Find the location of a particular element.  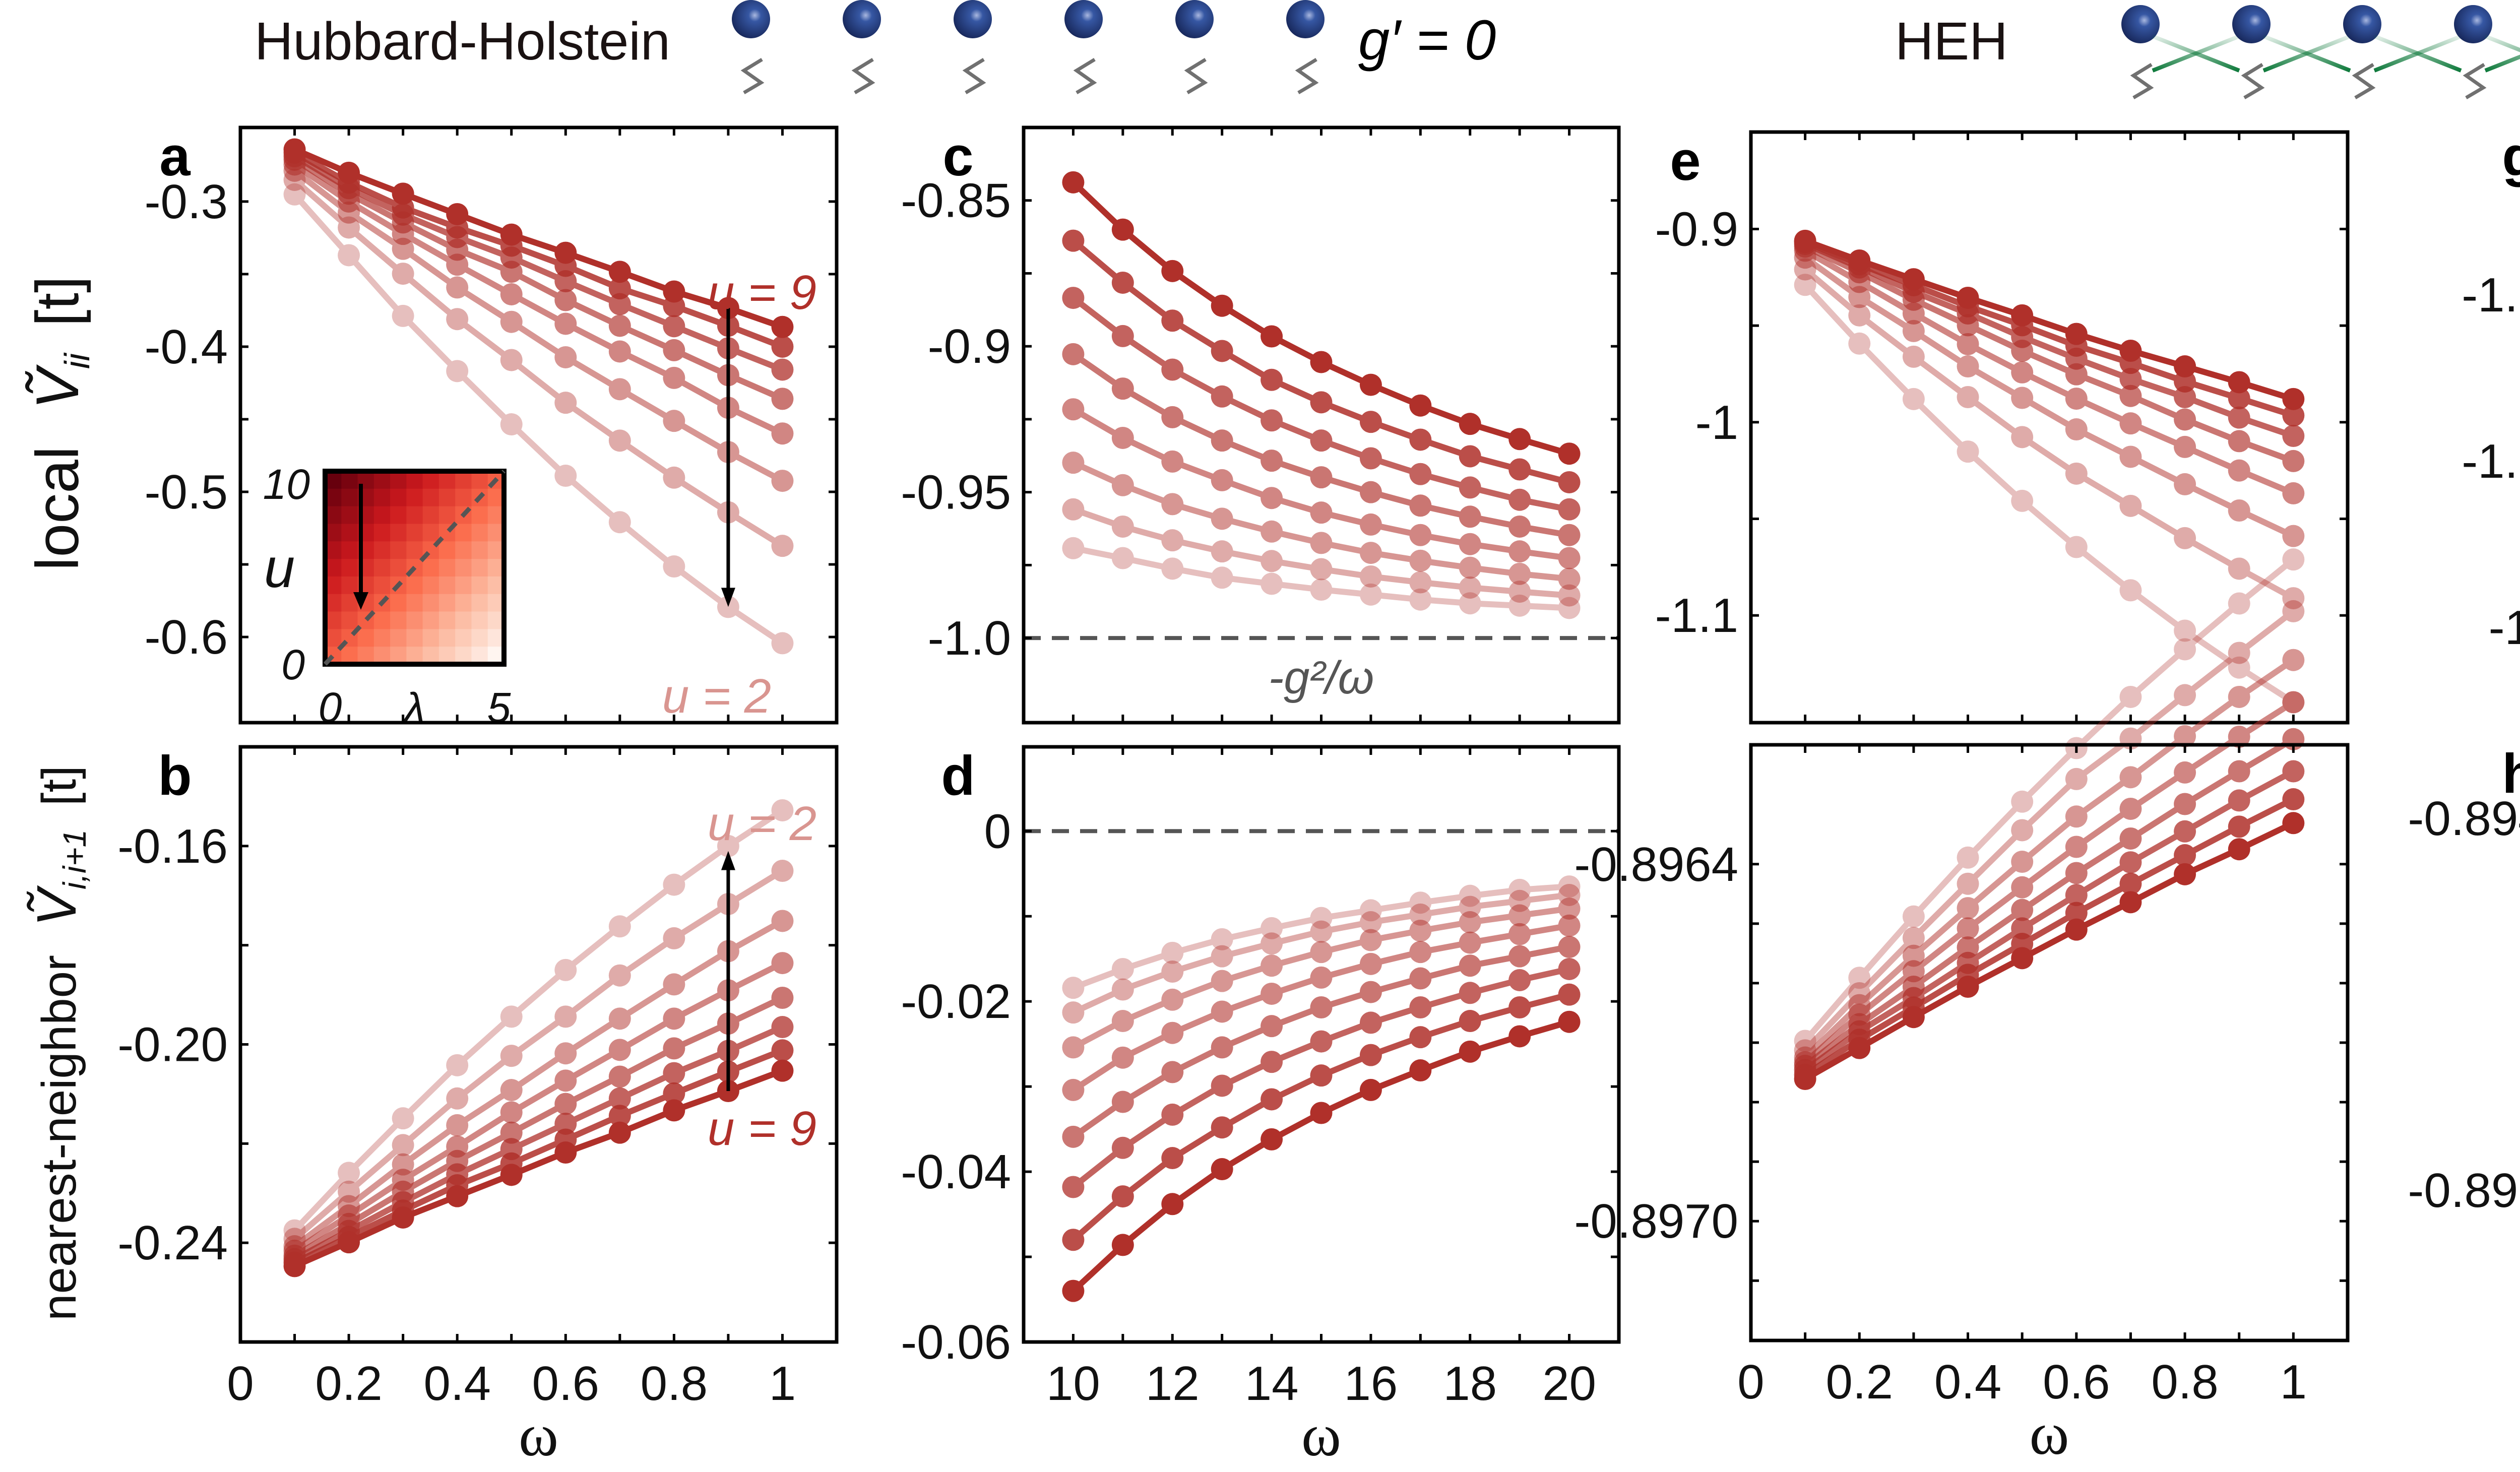

panel-letter: h is located at coordinates (2511, 774).